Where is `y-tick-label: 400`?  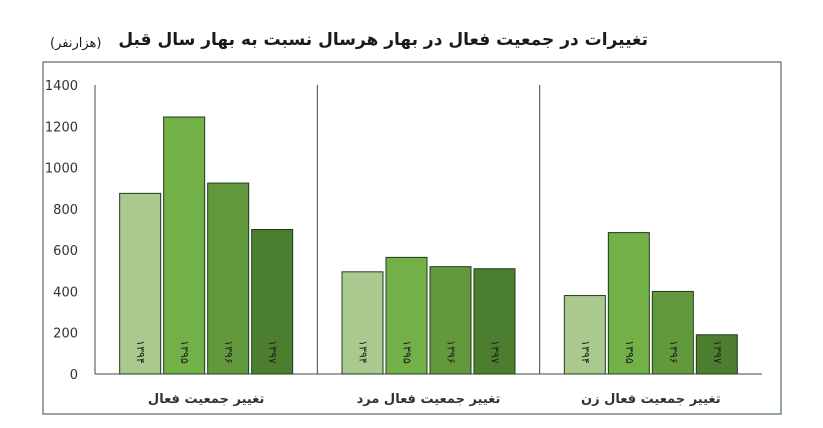
y-tick-label: 400 is located at coordinates (65, 292).